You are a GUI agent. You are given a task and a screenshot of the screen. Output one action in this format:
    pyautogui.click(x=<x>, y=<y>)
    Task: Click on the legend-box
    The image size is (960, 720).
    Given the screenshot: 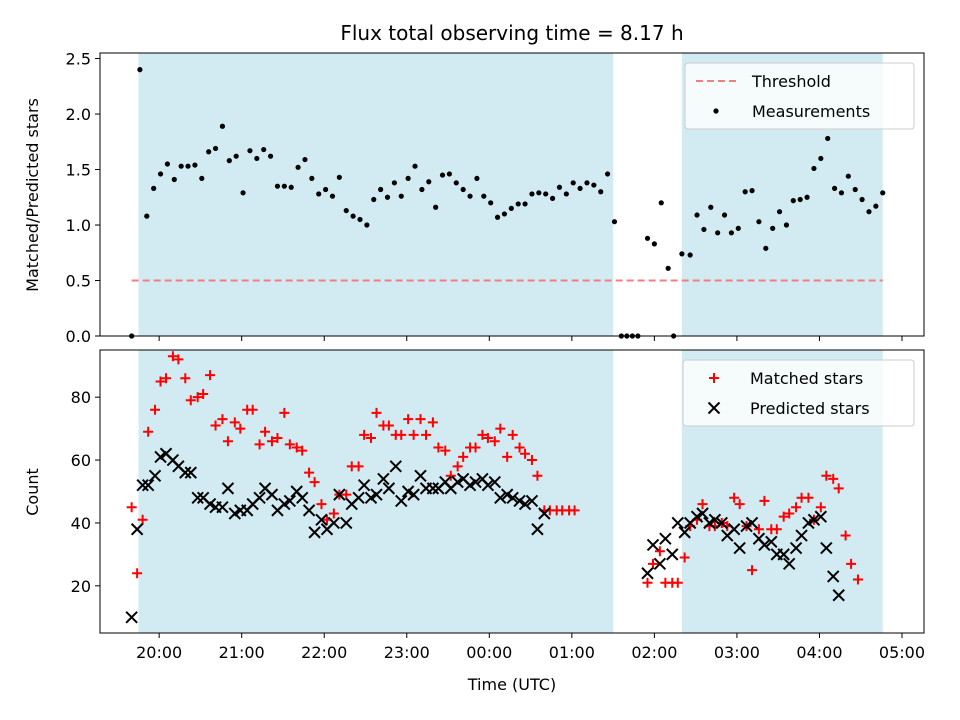 What is the action you would take?
    pyautogui.click(x=799, y=96)
    